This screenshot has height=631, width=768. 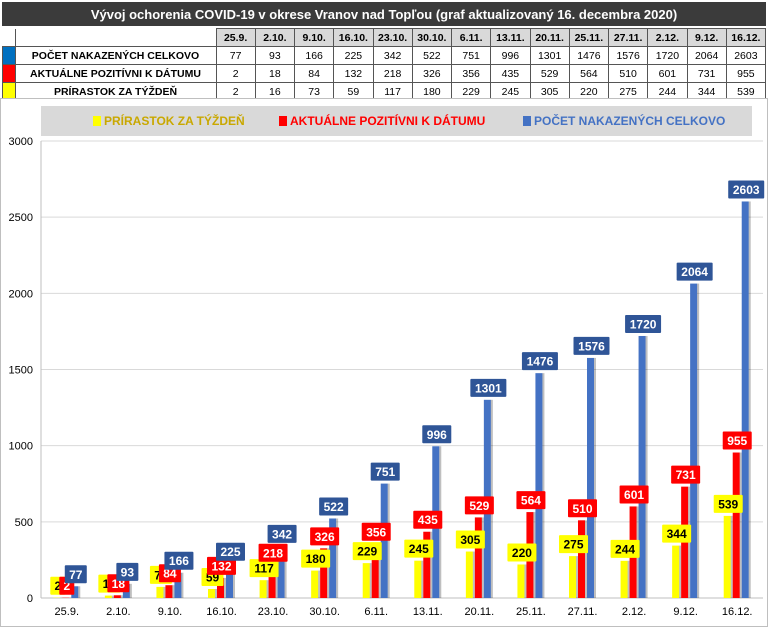 What do you see at coordinates (221, 566) in the screenshot?
I see `data-label: 132` at bounding box center [221, 566].